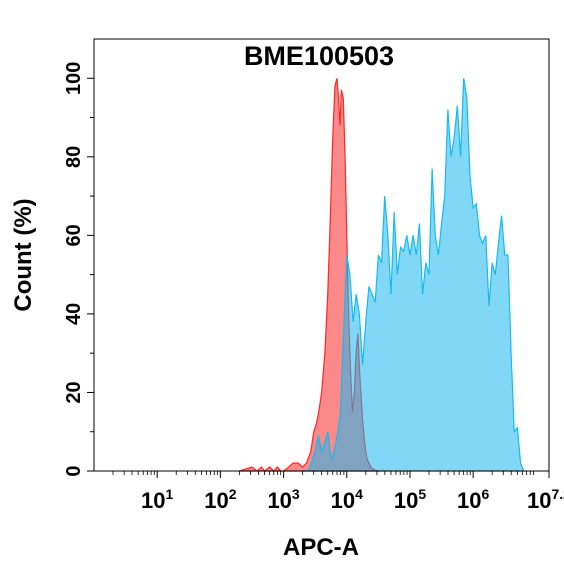 Image resolution: width=564 pixels, height=567 pixels. I want to click on y-tick-label: 40, so click(74, 314).